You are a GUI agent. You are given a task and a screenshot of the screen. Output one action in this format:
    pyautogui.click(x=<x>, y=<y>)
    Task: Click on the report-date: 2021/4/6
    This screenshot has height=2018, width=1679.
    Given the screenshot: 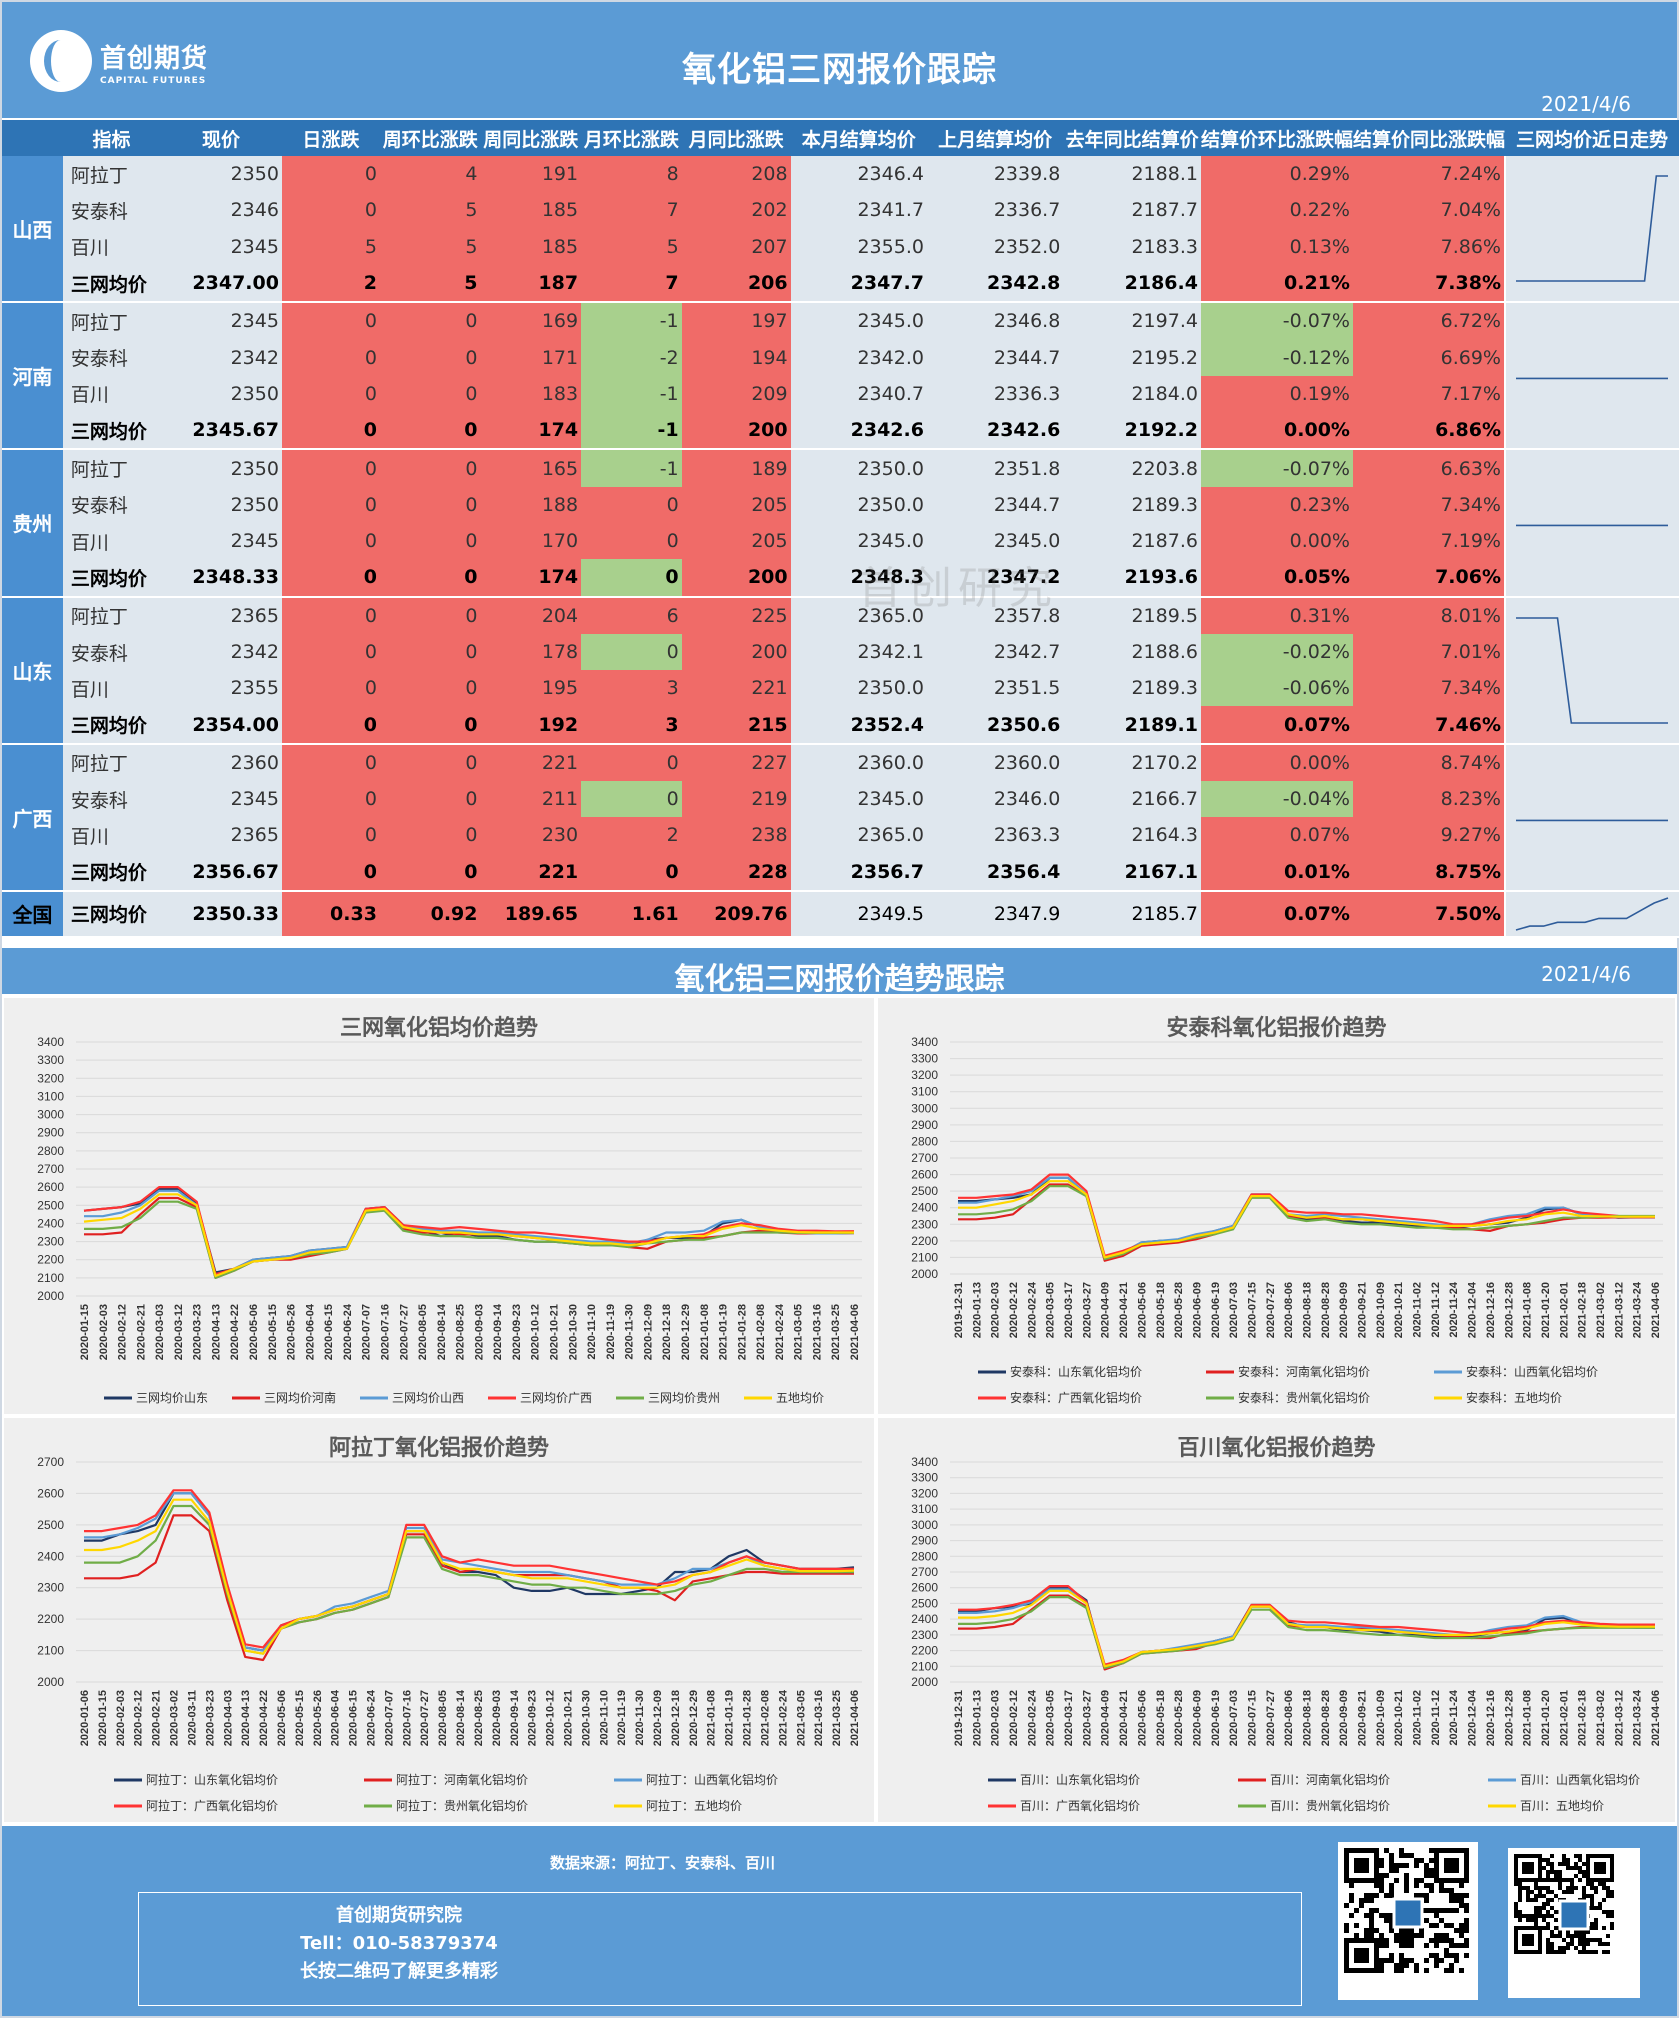 What is the action you would take?
    pyautogui.click(x=1586, y=104)
    